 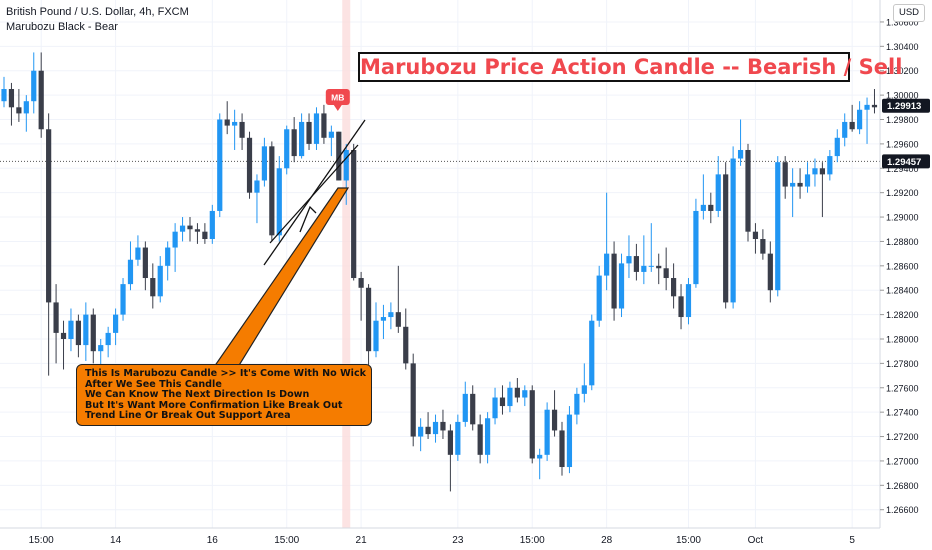 I want to click on highlight-band, so click(x=346, y=264).